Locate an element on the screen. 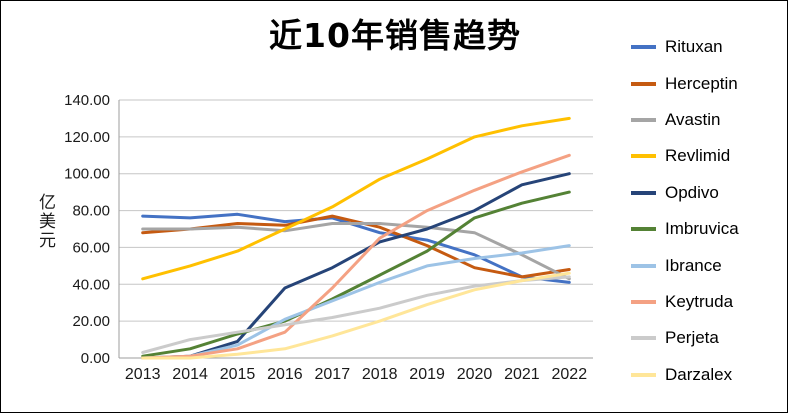 Image resolution: width=788 pixels, height=413 pixels. legend-item-imbruvica: Imbruvica is located at coordinates (706, 229).